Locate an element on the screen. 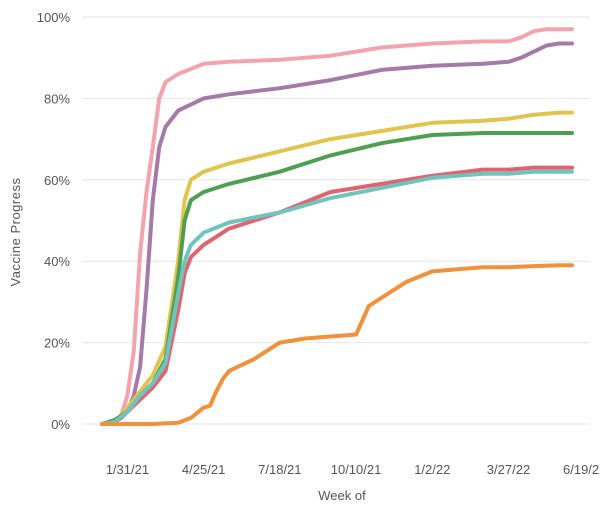  x-tick-label: 6/19/22 is located at coordinates (581, 469).